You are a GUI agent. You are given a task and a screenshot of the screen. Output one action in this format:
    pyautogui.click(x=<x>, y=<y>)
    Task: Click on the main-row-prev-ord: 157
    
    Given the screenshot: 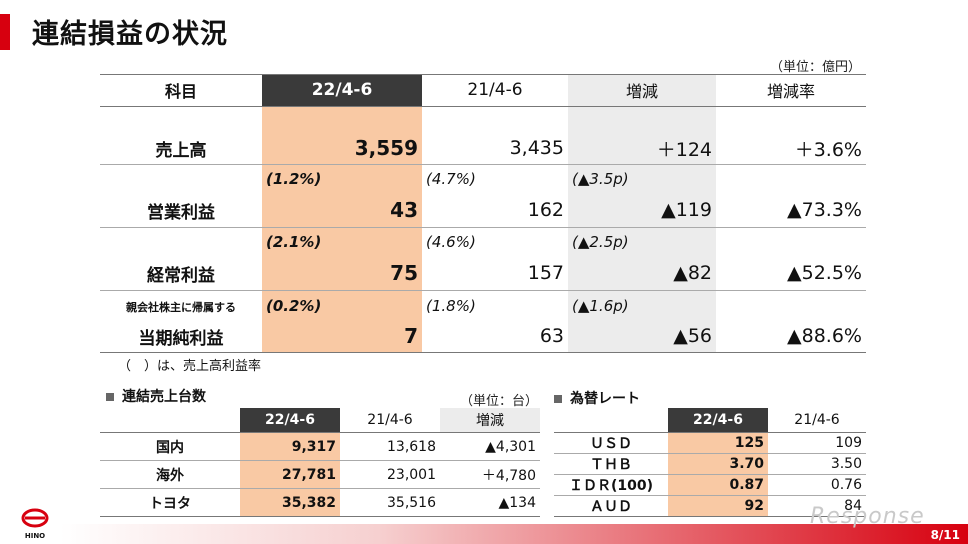 What is the action you would take?
    pyautogui.click(x=545, y=273)
    